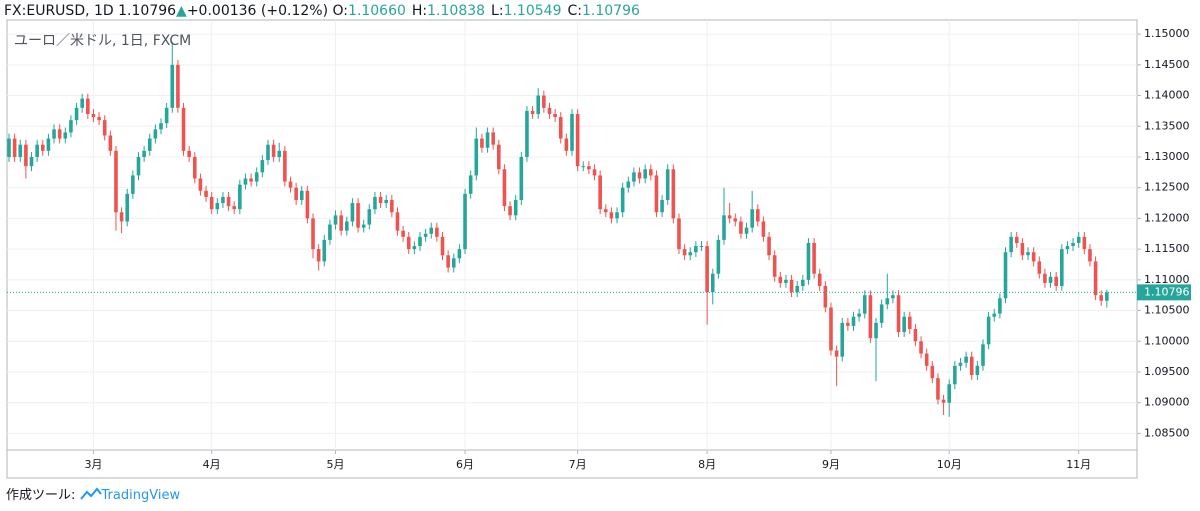 The width and height of the screenshot is (1200, 511). I want to click on ohlc-label: L:, so click(497, 11).